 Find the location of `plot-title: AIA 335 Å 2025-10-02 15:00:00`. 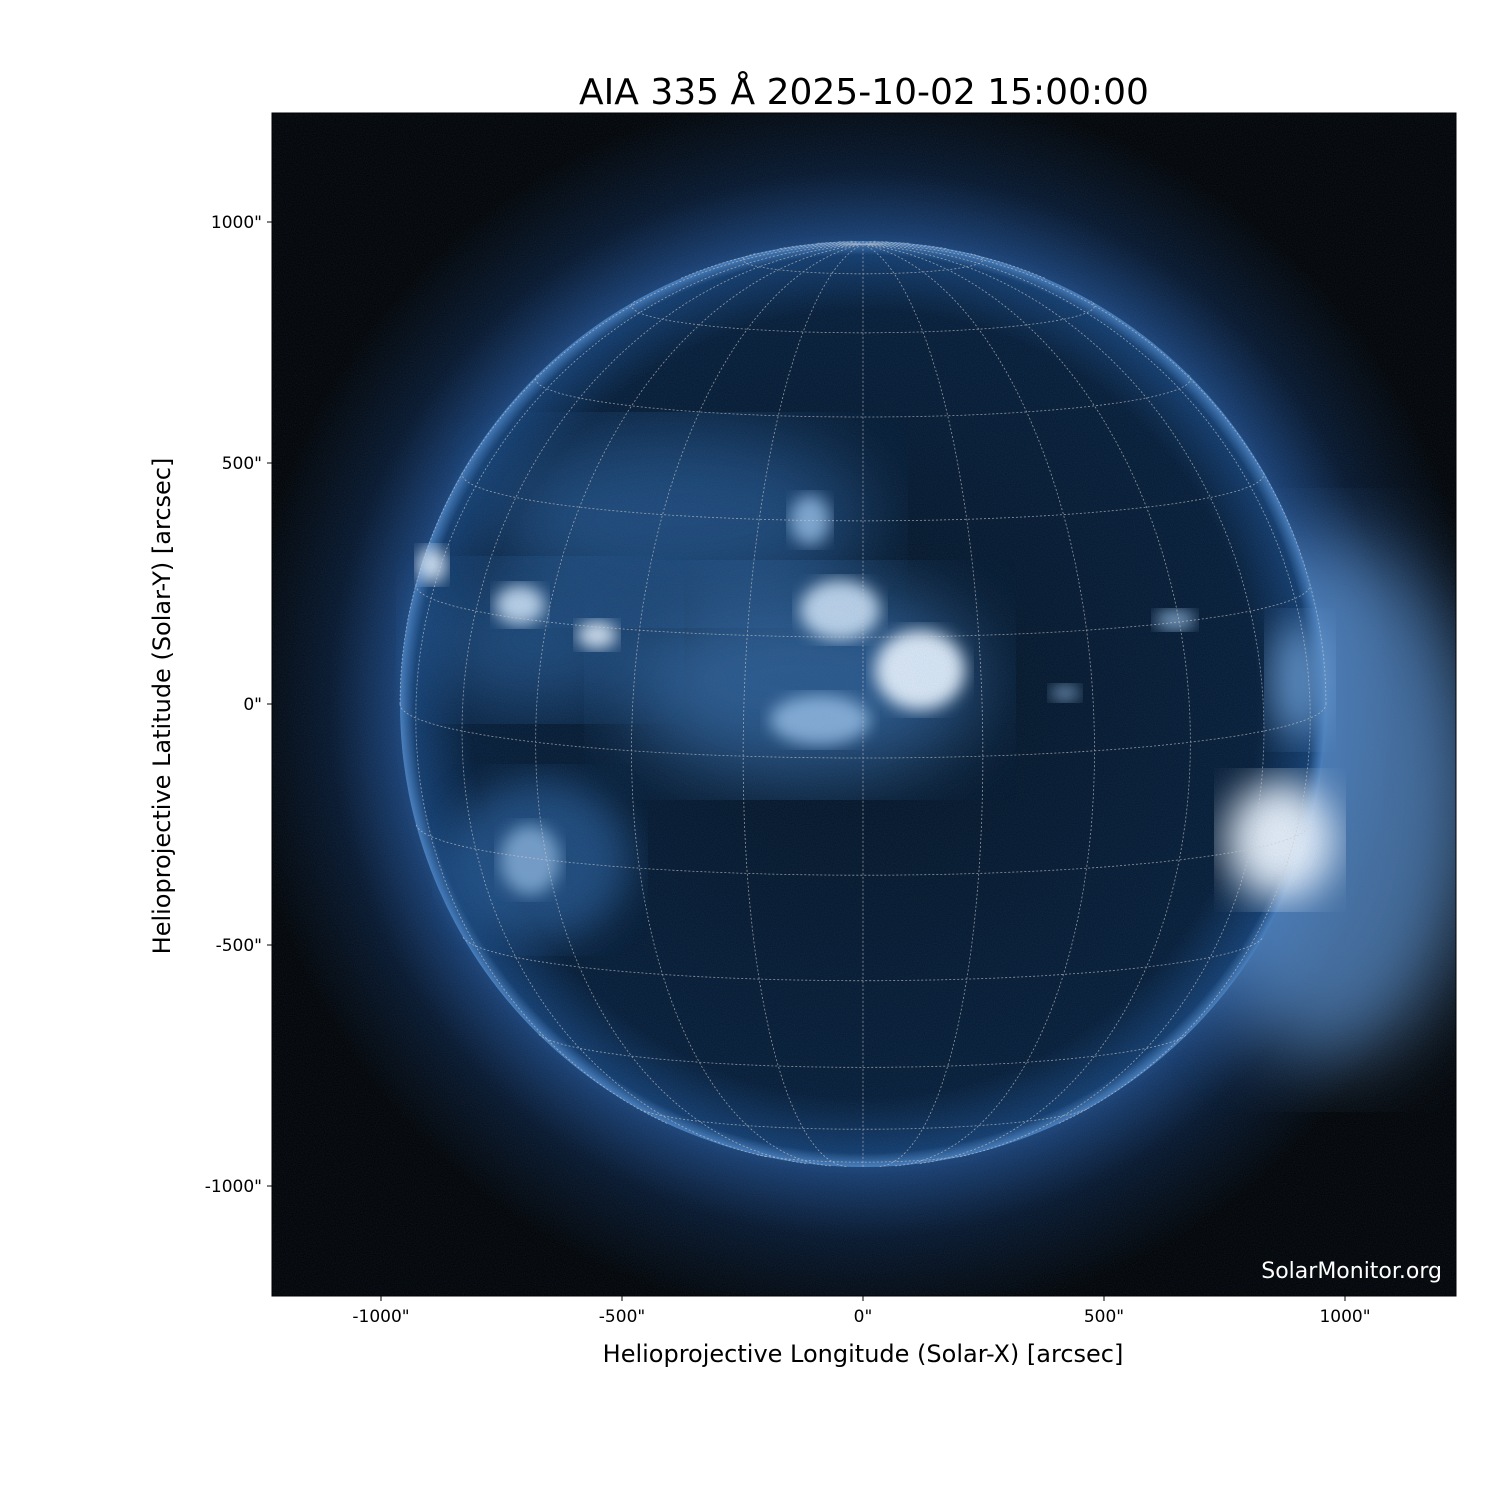

plot-title: AIA 335 Å 2025-10-02 15:00:00 is located at coordinates (864, 91).